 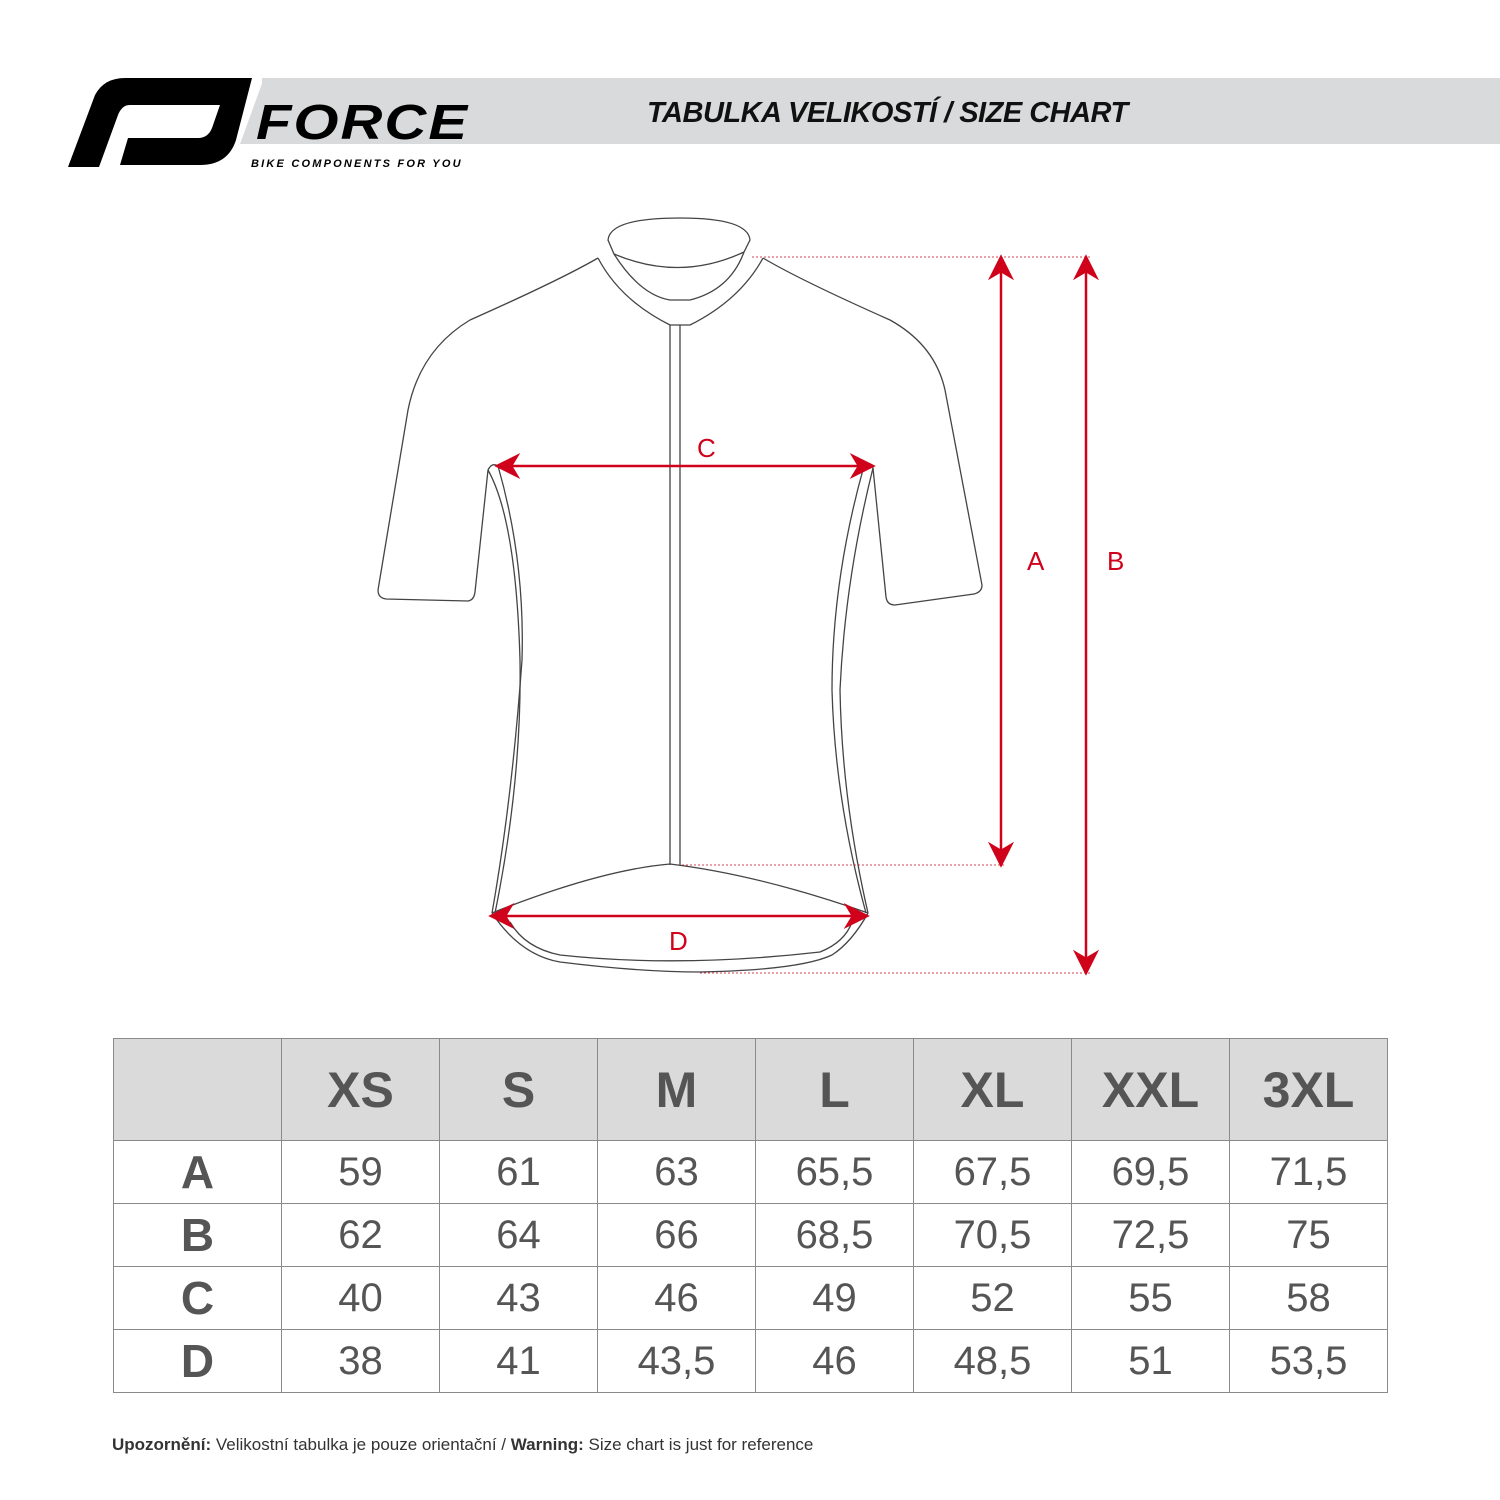 What do you see at coordinates (834, 1298) in the screenshot?
I see `measurement-cell: 49` at bounding box center [834, 1298].